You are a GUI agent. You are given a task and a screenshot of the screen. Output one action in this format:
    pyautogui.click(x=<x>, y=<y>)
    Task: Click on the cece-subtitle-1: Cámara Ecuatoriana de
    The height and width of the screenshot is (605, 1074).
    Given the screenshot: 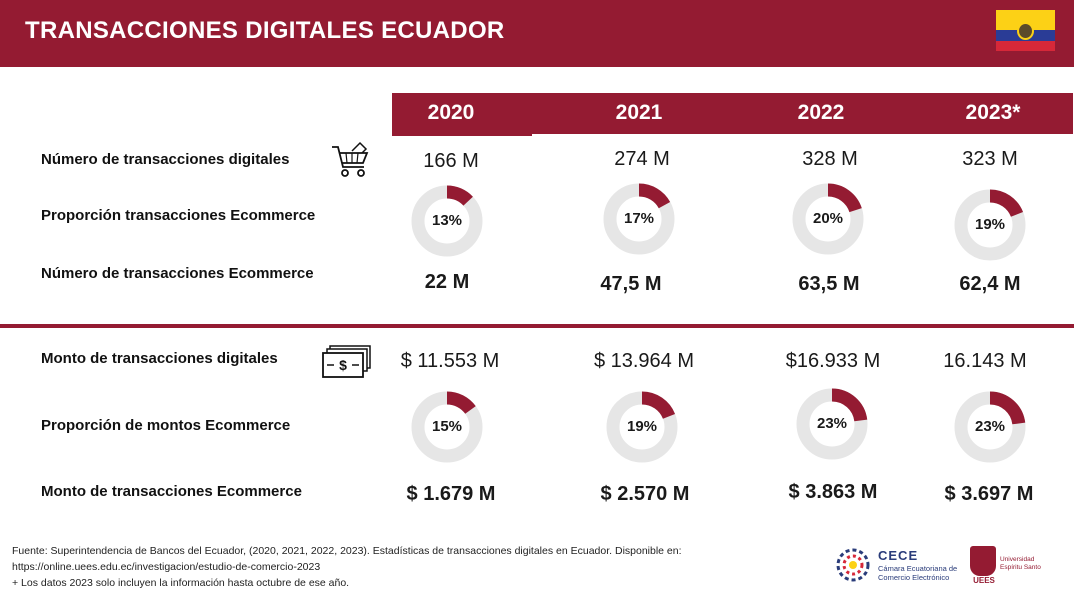 What is the action you would take?
    pyautogui.click(x=918, y=568)
    